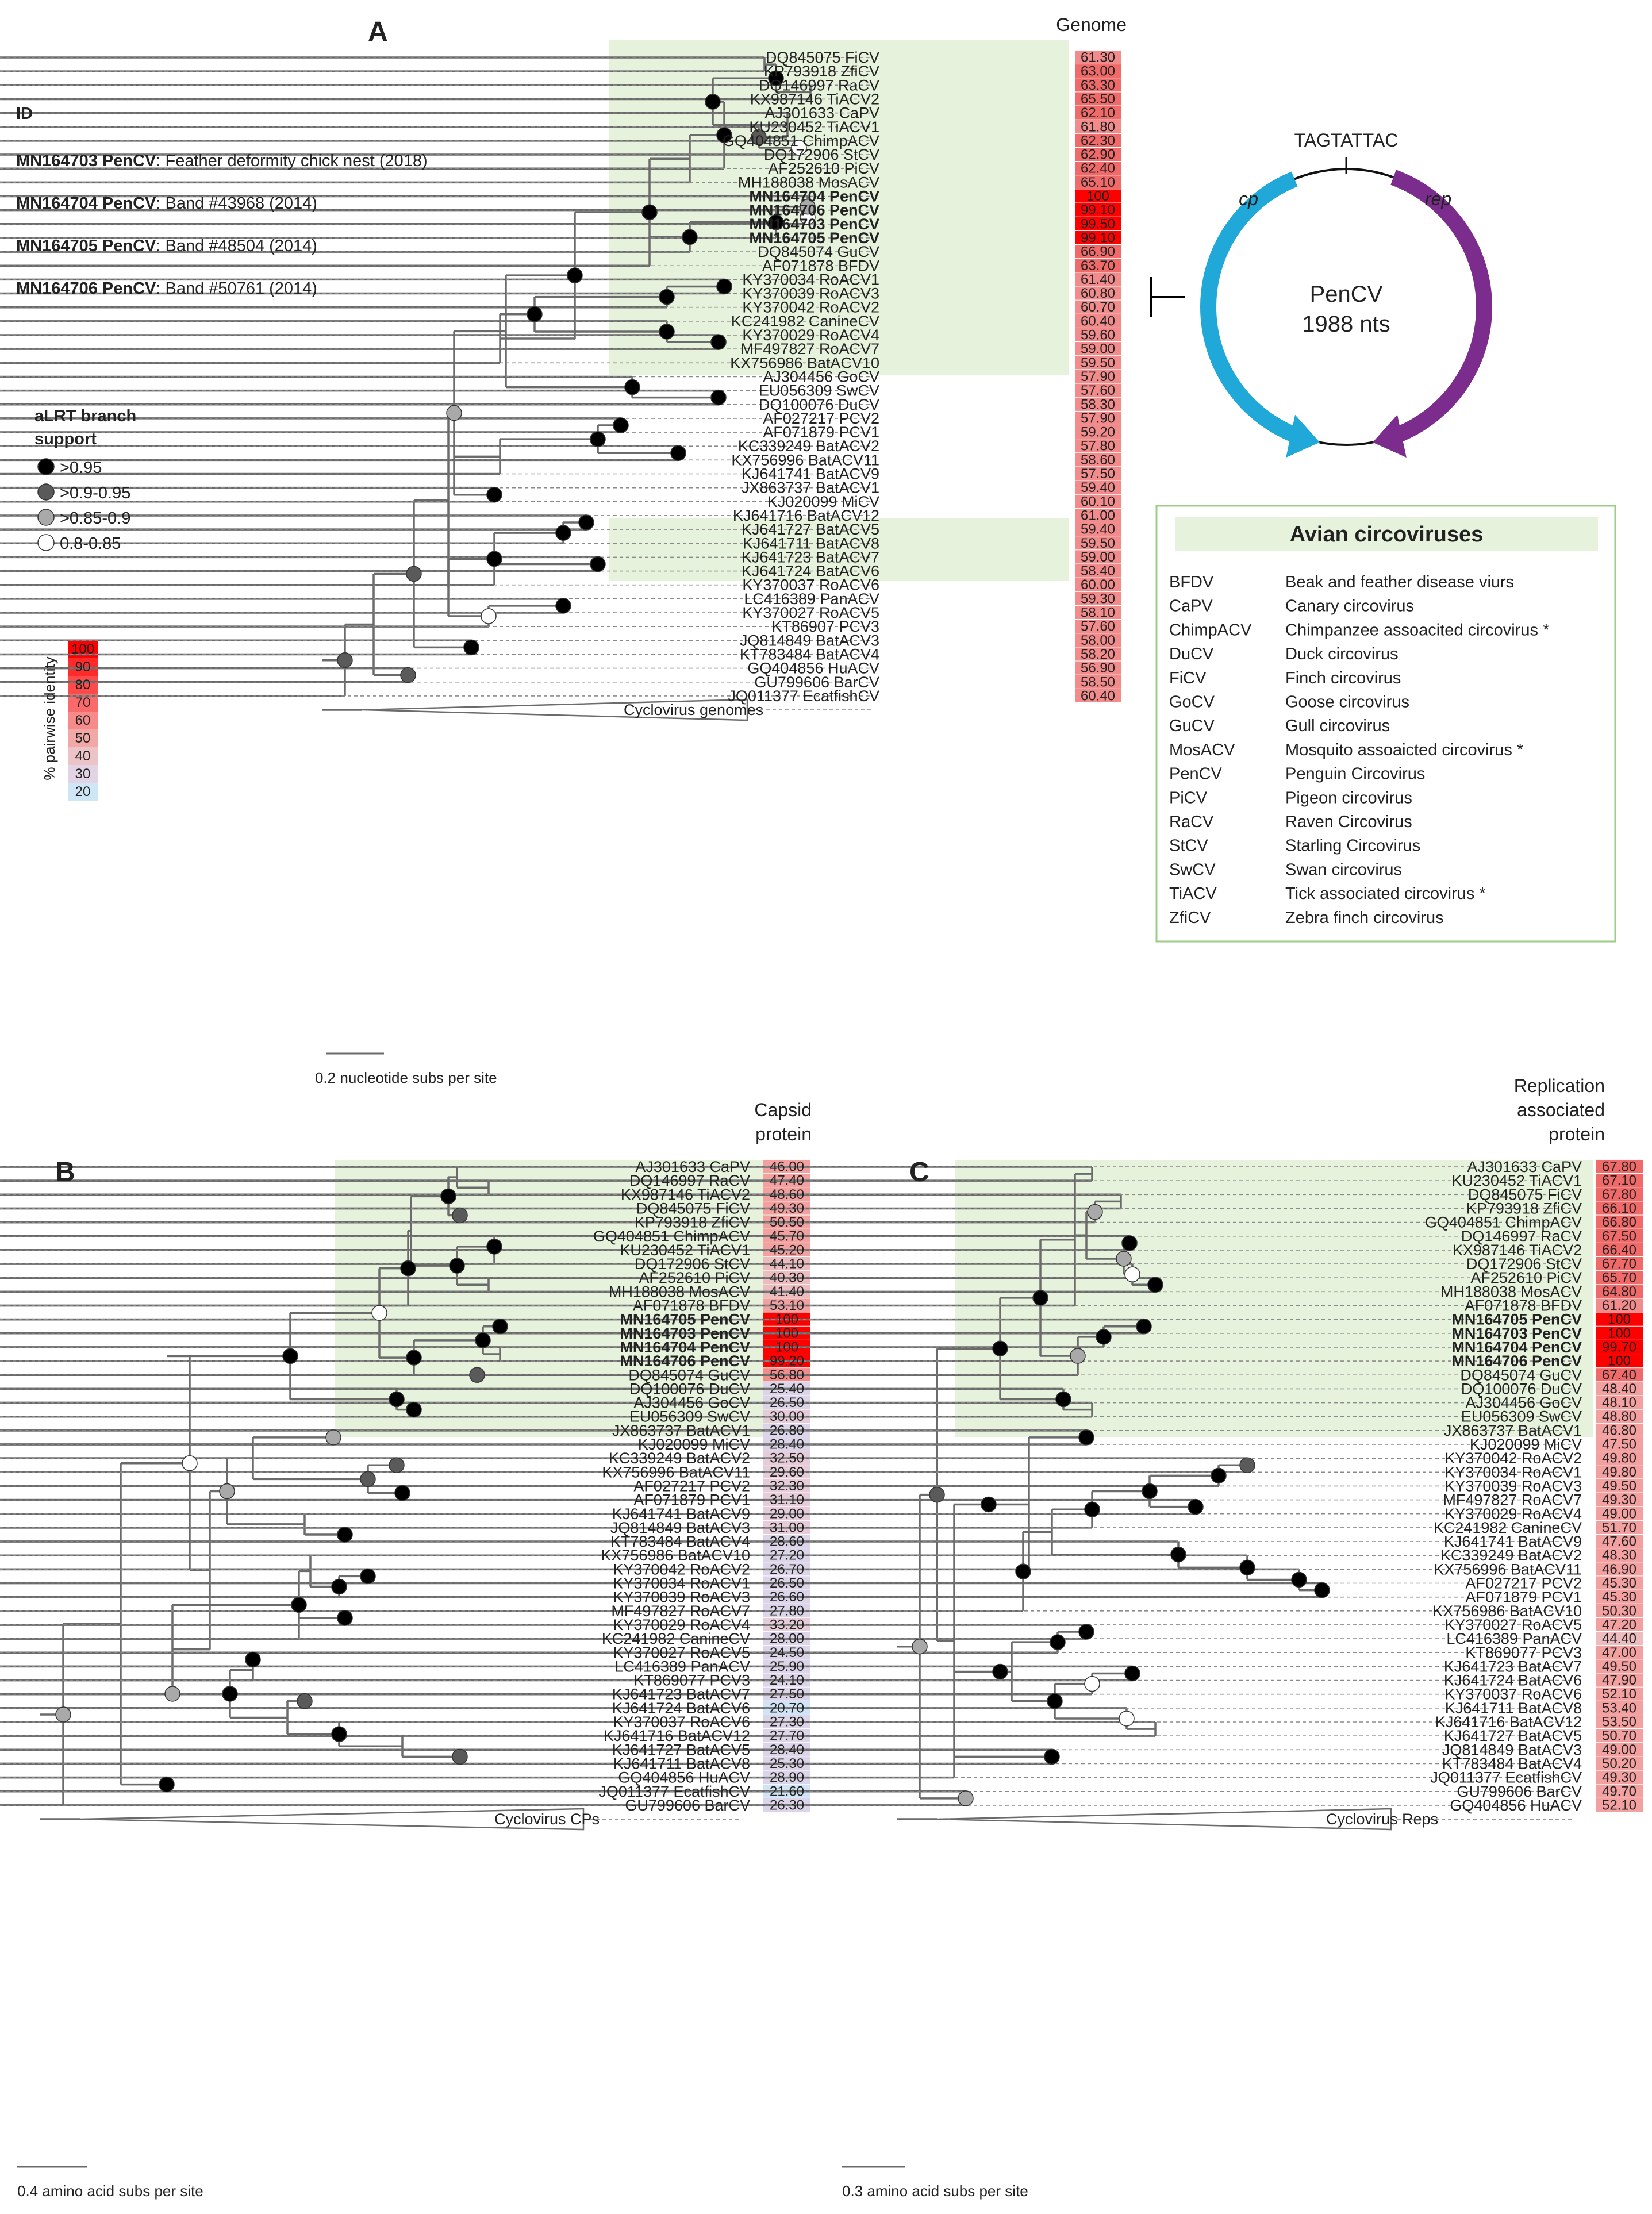 The width and height of the screenshot is (1652, 2214). What do you see at coordinates (787, 1722) in the screenshot?
I see `identity-value: 27.30` at bounding box center [787, 1722].